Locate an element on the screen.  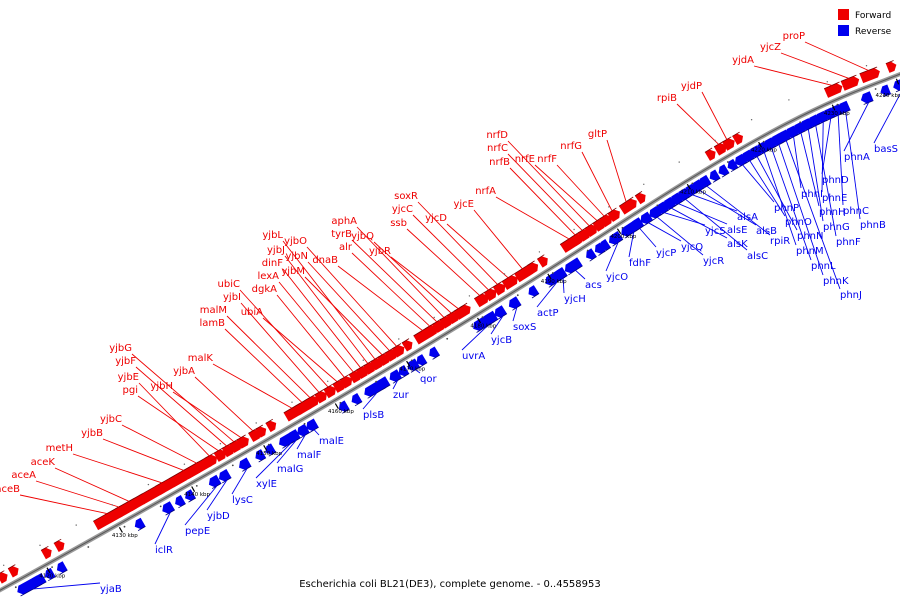
gene-label-gltP: gltP is located at coordinates (597, 134).